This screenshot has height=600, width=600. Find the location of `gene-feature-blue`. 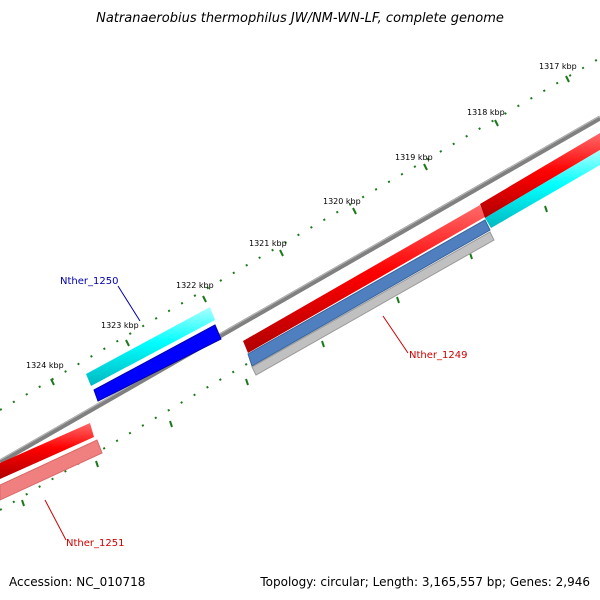

gene-feature-blue is located at coordinates (157, 363).